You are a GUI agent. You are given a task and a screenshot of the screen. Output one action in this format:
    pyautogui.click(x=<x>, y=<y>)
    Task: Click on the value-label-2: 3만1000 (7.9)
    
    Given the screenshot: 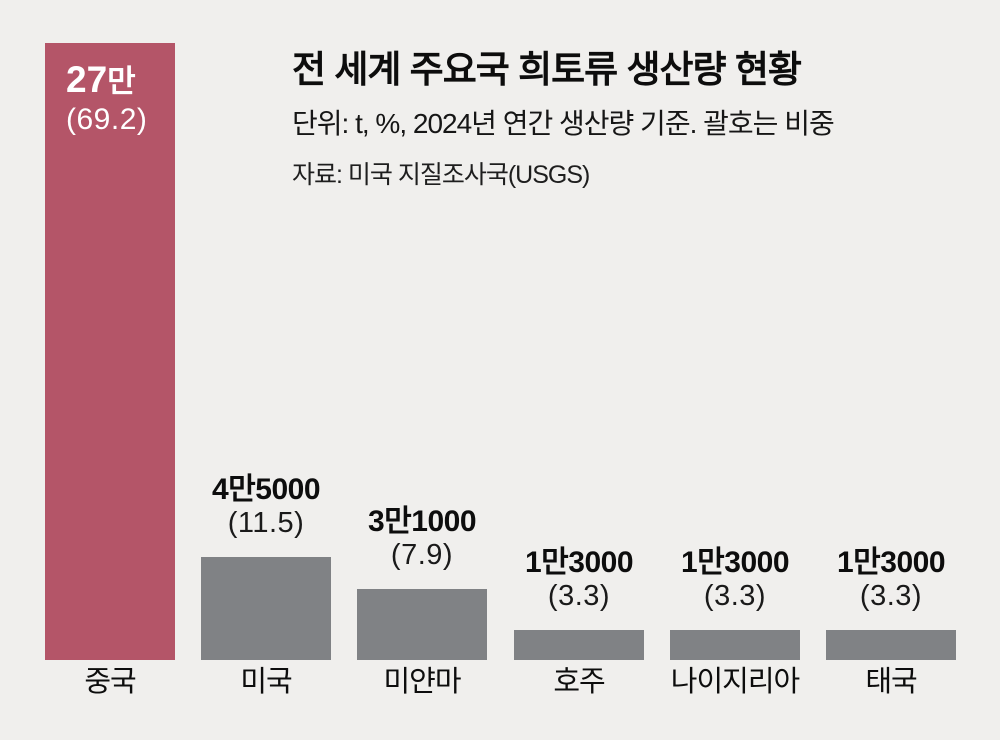 What is the action you would take?
    pyautogui.click(x=422, y=537)
    